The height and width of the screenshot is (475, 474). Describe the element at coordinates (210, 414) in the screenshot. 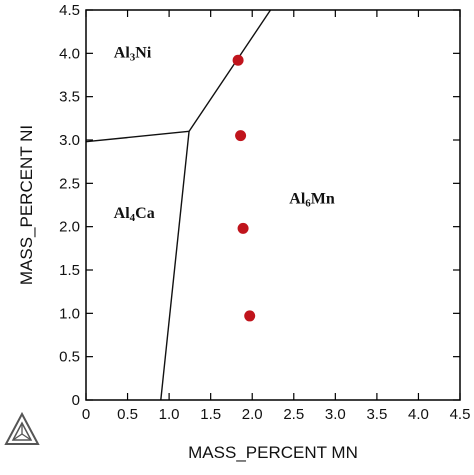

I see `x-tick-label: 1.5` at that location.